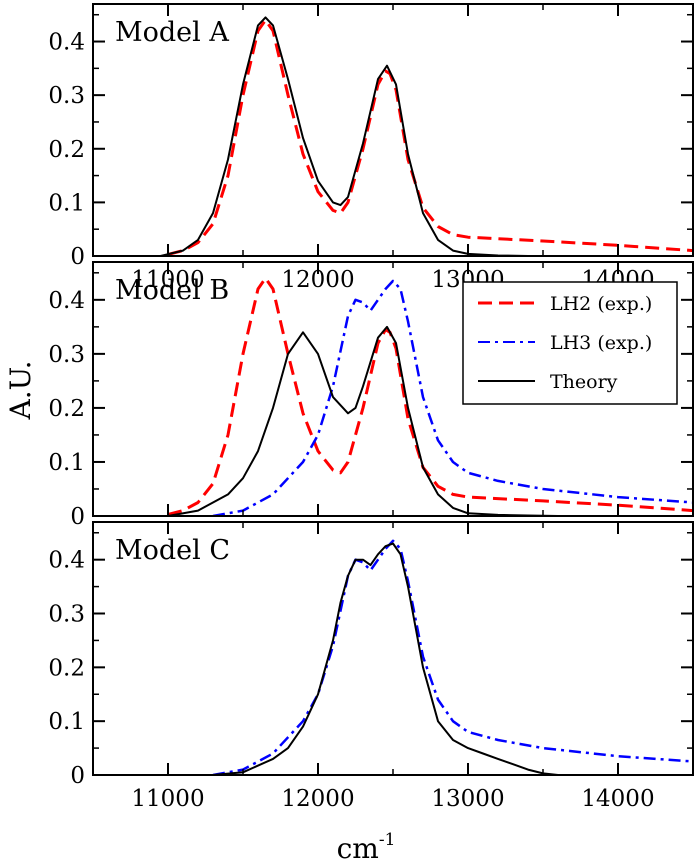  I want to click on x-tick-label: 13000, so click(467, 799).